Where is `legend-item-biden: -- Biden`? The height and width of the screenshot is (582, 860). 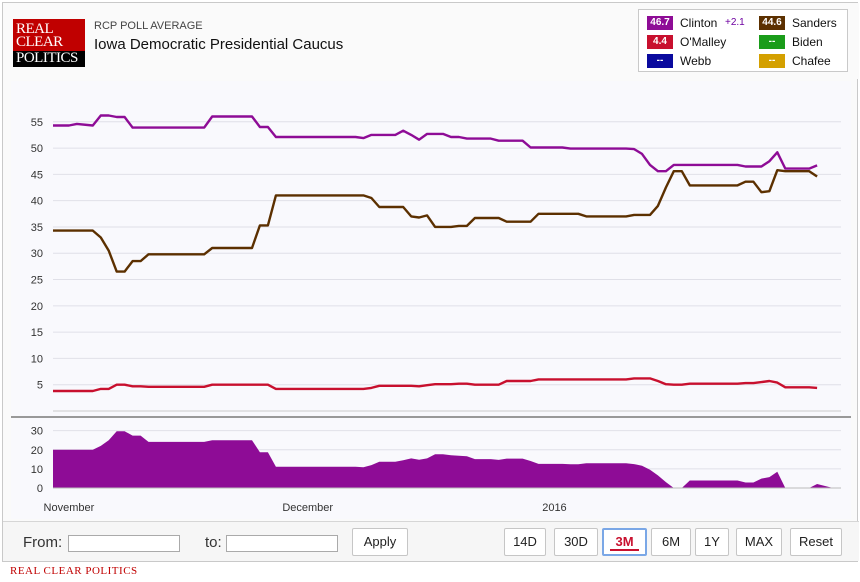 legend-item-biden: -- Biden is located at coordinates (801, 41).